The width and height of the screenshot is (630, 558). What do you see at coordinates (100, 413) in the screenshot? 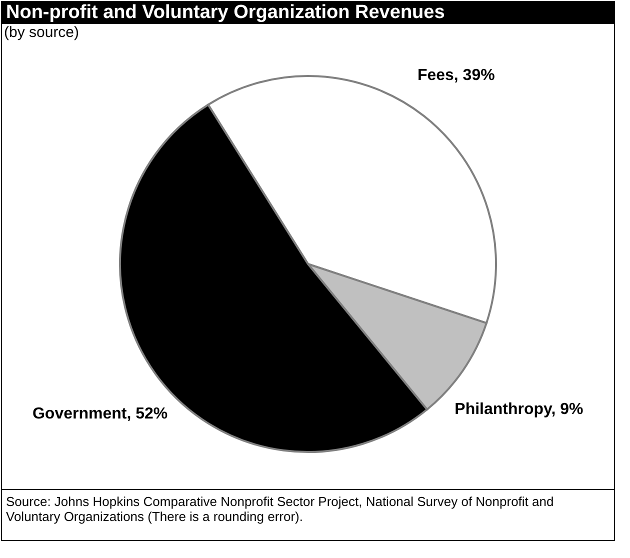
I see `slice-label: Government, 52%` at bounding box center [100, 413].